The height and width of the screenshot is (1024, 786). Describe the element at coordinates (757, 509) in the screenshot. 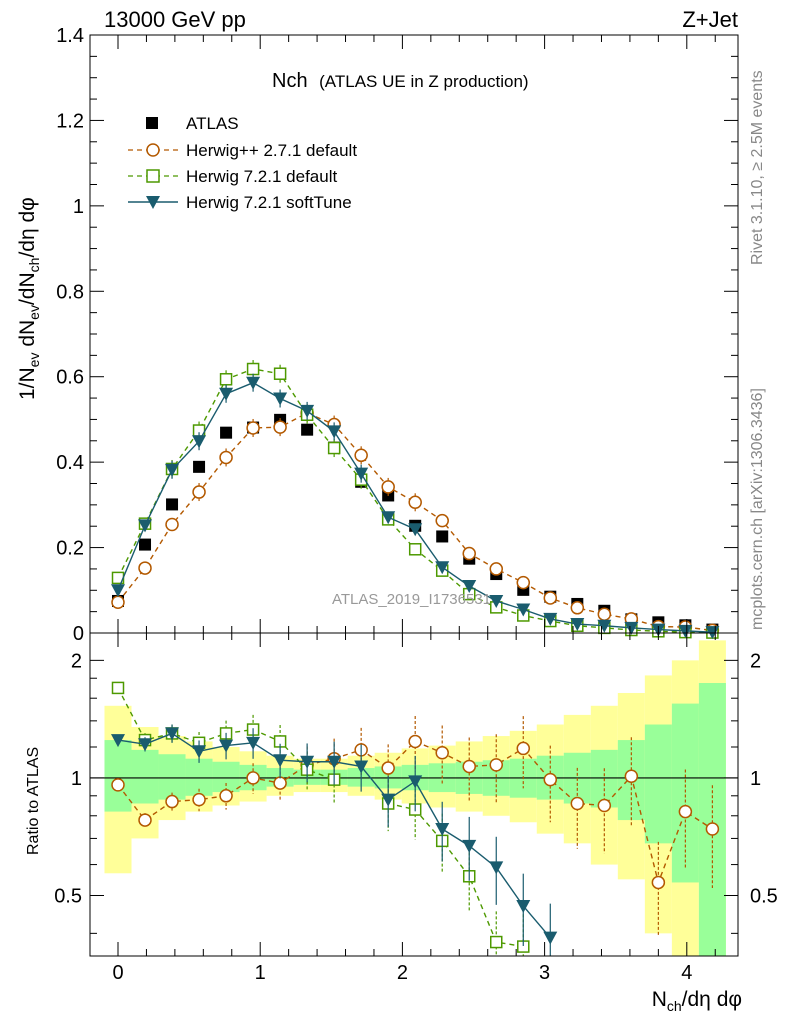

I see `mcplots-label: mcplots.cern.ch [arXiv:1306.3436]` at that location.